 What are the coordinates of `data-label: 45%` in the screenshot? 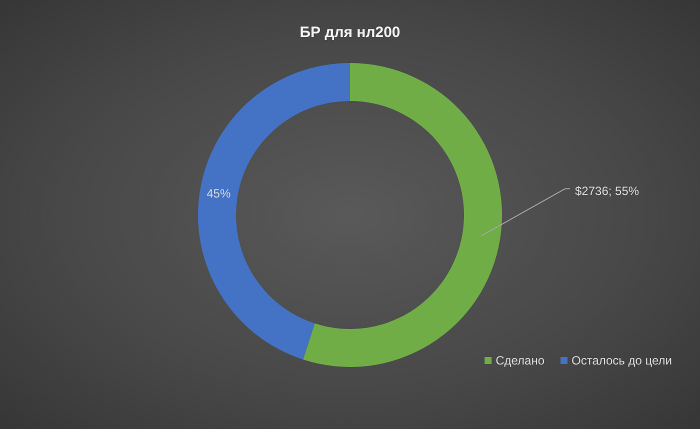 It's located at (218, 193).